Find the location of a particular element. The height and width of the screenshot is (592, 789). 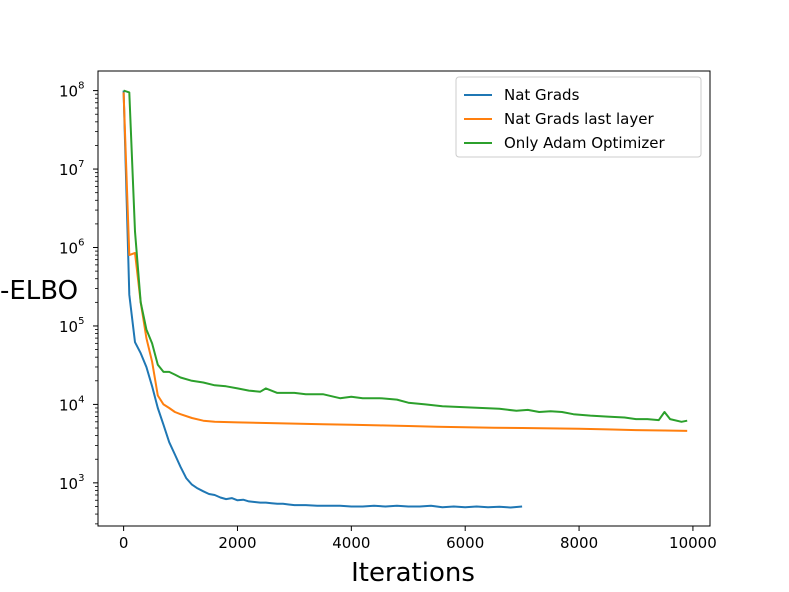

legend-box is located at coordinates (578, 117).